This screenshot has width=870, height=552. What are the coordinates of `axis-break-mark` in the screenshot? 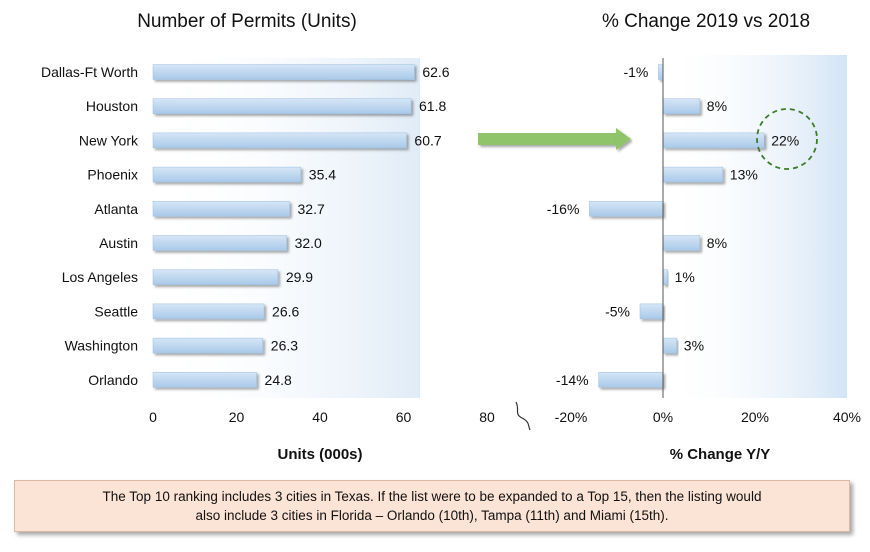 It's located at (523, 416).